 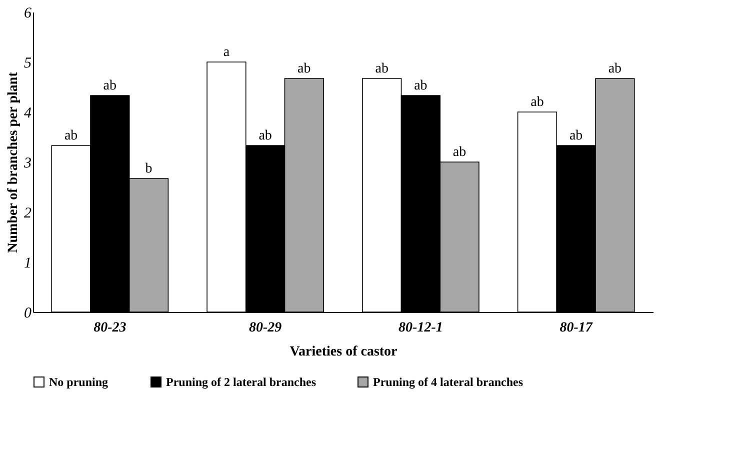 What do you see at coordinates (28, 264) in the screenshot?
I see `y-tick-label: 1` at bounding box center [28, 264].